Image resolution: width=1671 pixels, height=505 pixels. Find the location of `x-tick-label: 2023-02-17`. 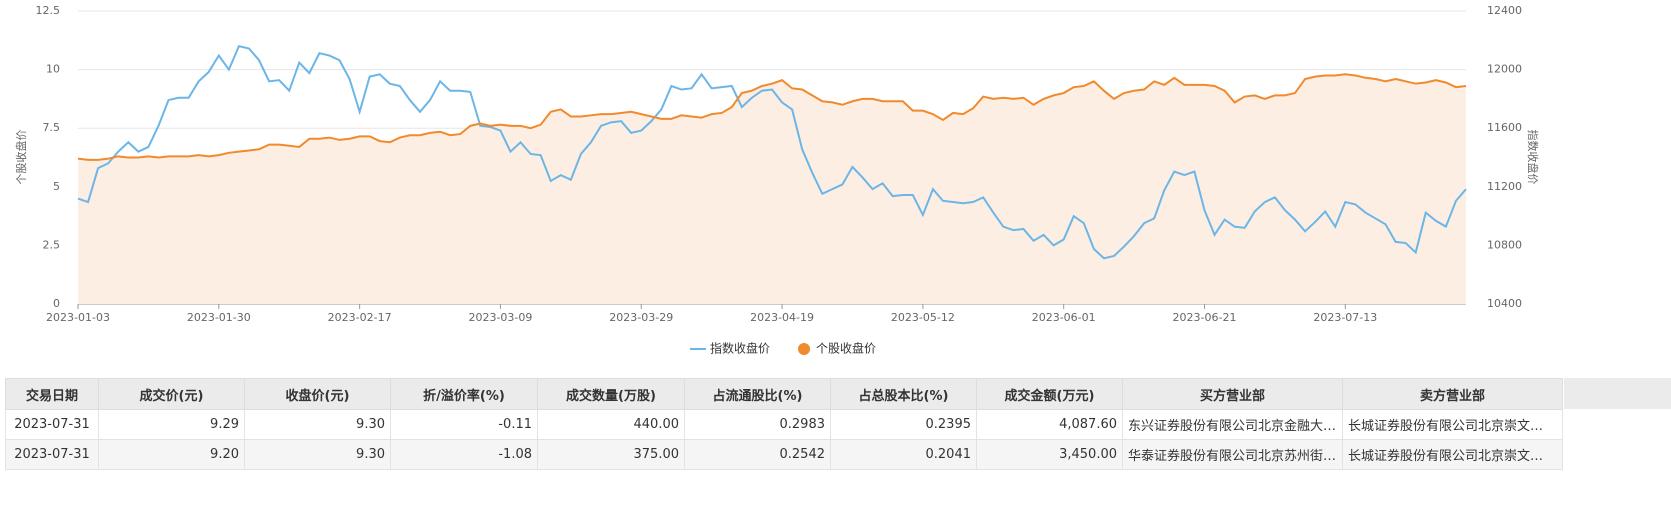

x-tick-label: 2023-02-17 is located at coordinates (360, 317).